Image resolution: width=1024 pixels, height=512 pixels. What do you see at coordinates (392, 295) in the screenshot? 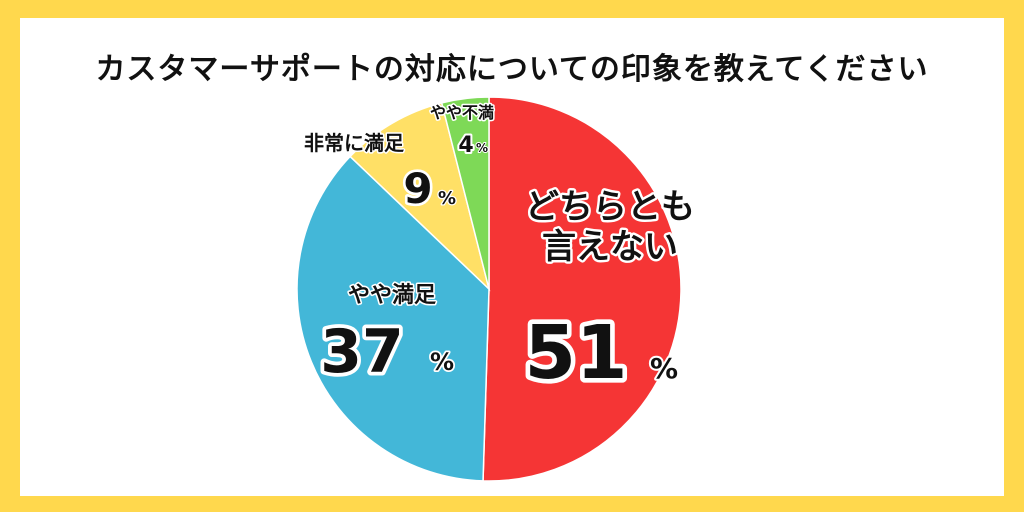
I see `slice-category-label: やや満足` at bounding box center [392, 295].